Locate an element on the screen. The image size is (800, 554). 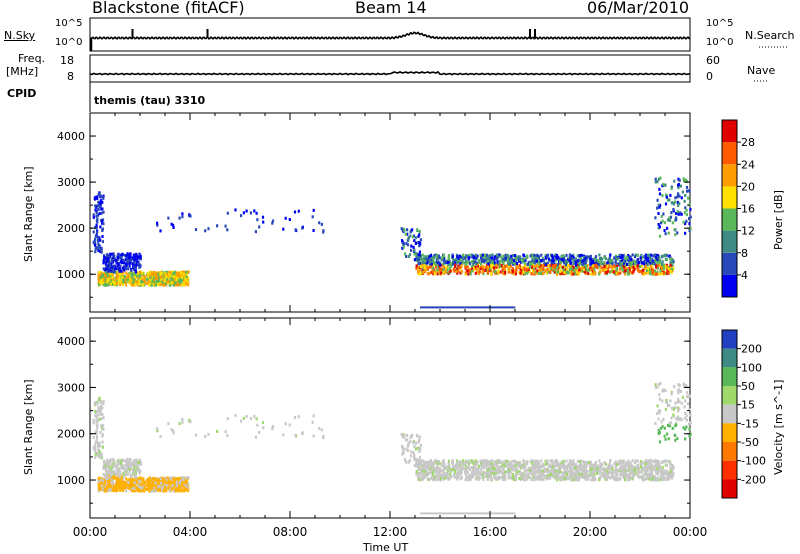
power-colorbar-tick-label: 28 is located at coordinates (748, 142).